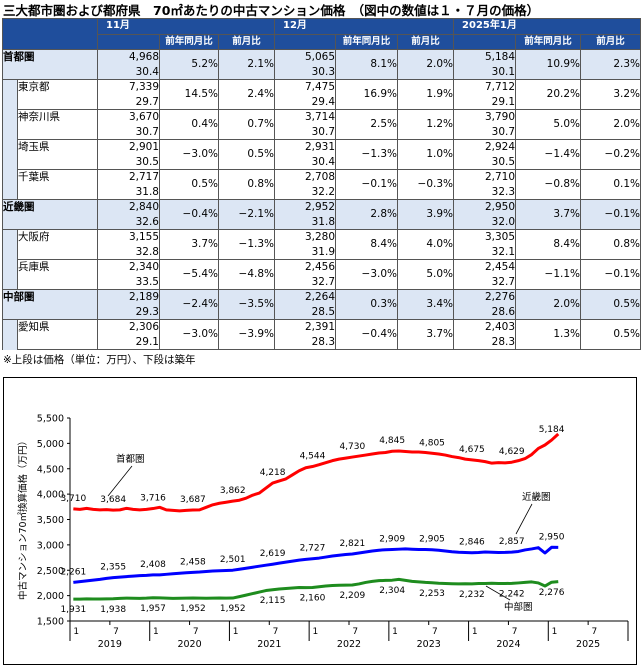 This screenshot has height=668, width=643. I want to click on table-row: 29.3 28.5 28.6, so click(321, 312).